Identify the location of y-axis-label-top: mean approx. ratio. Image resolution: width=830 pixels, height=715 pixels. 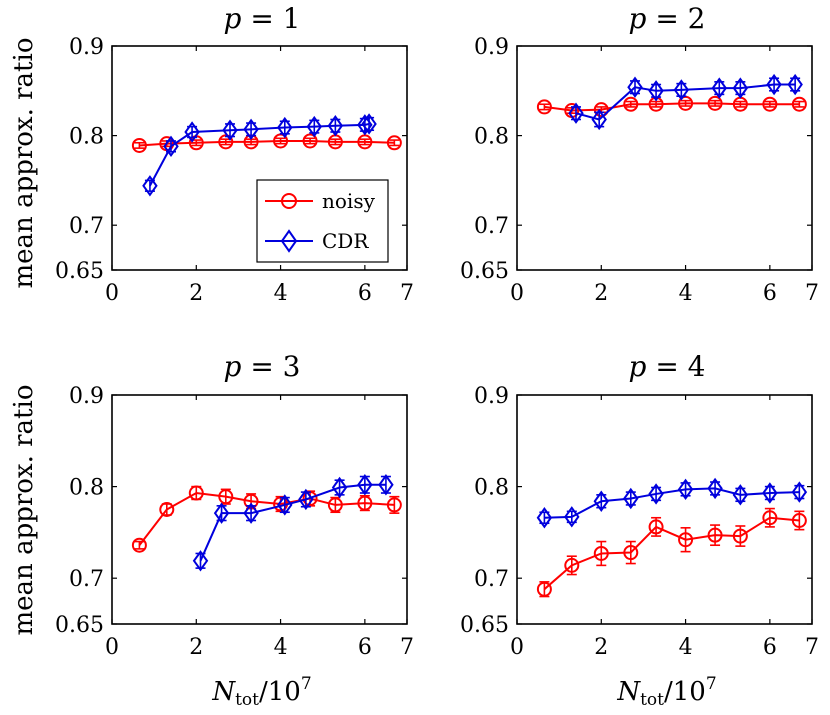
(24, 163).